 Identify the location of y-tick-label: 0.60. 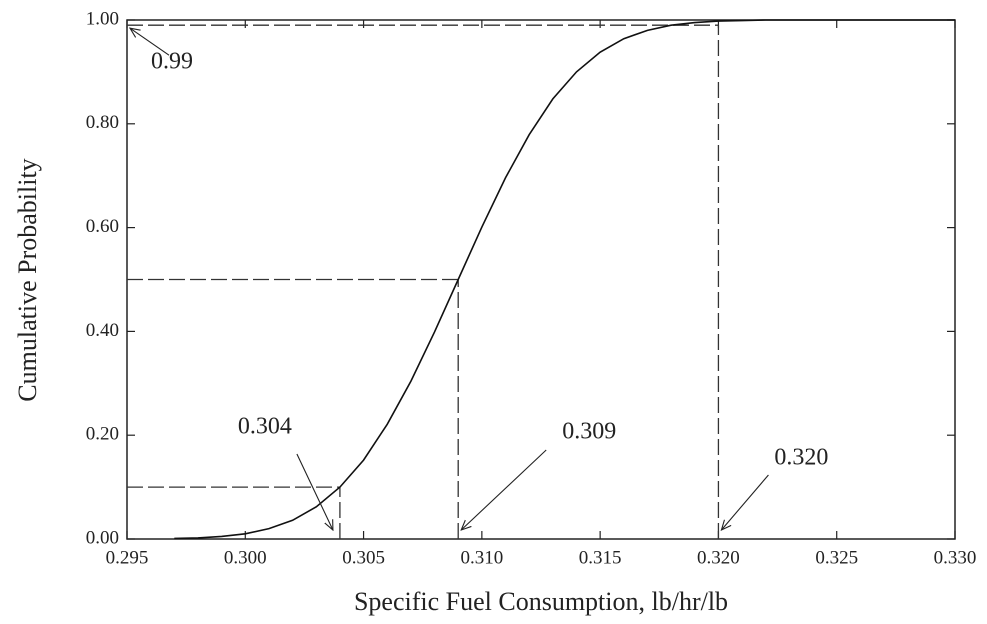
(102, 226).